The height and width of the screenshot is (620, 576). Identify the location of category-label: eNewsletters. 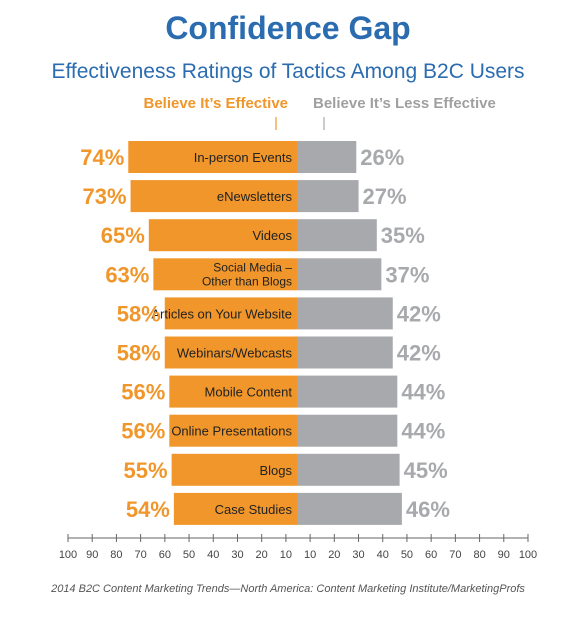
(255, 196).